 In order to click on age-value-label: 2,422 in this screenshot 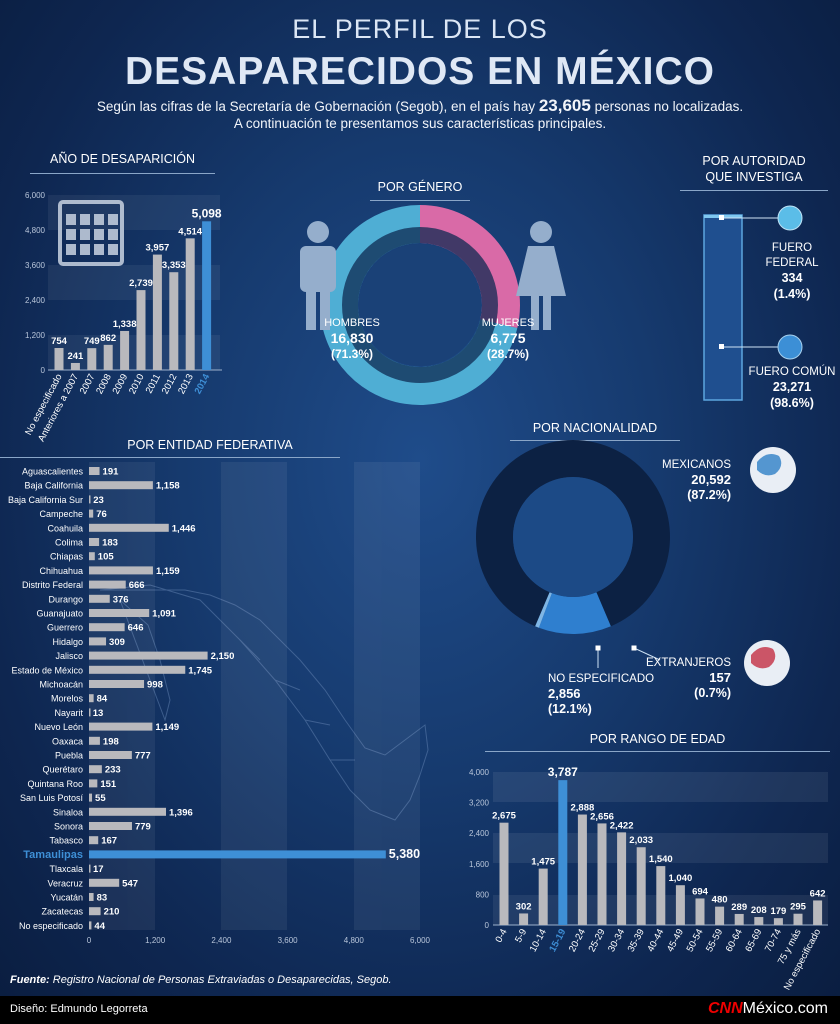, I will do `click(622, 825)`.